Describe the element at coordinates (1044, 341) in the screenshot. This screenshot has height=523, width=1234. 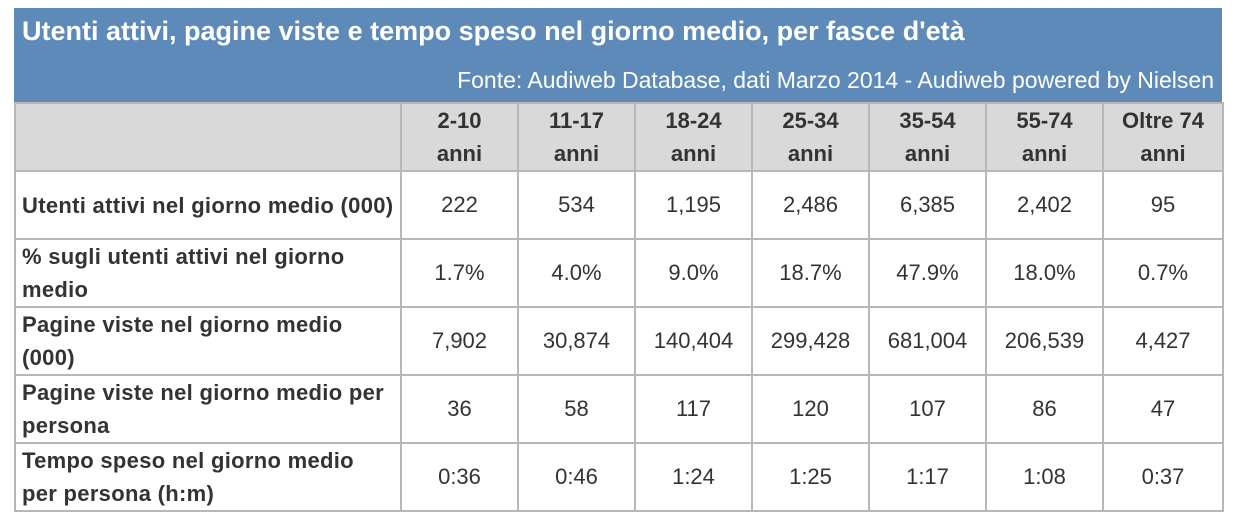
I see `table-cell: 206,539` at that location.